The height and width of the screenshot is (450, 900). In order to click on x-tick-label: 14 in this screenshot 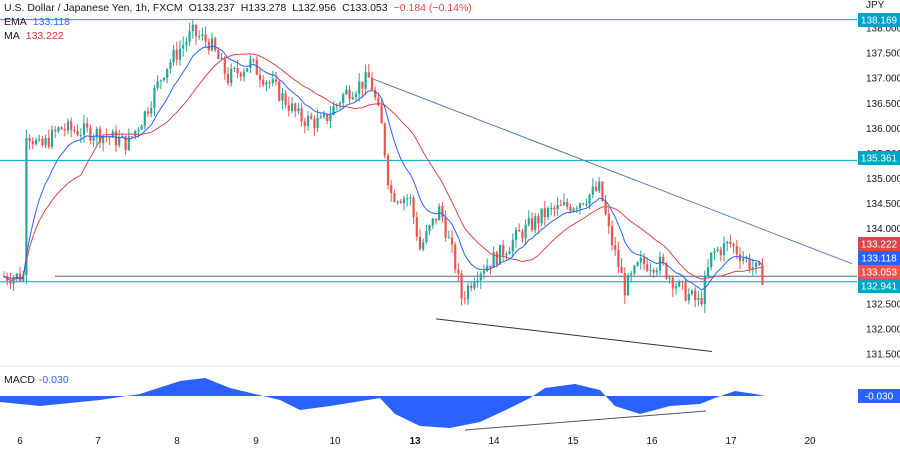, I will do `click(494, 441)`.